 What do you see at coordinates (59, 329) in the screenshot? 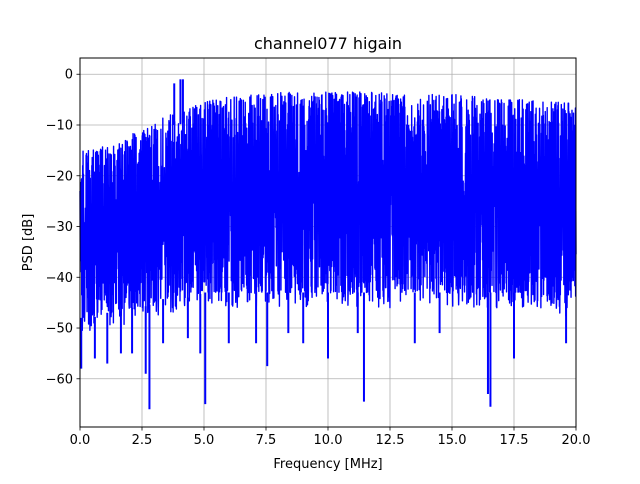
I see `y-tick-label: −50` at bounding box center [59, 329].